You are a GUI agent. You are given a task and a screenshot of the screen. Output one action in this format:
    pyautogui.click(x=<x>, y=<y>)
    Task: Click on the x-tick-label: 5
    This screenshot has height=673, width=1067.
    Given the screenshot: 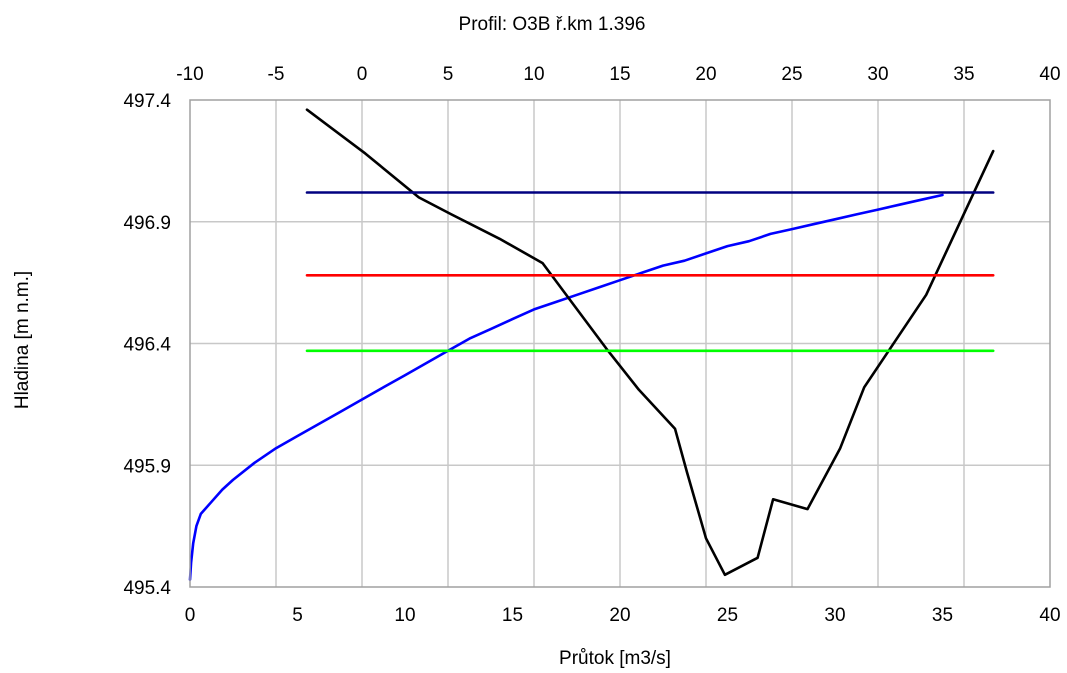 What is the action you would take?
    pyautogui.click(x=297, y=615)
    